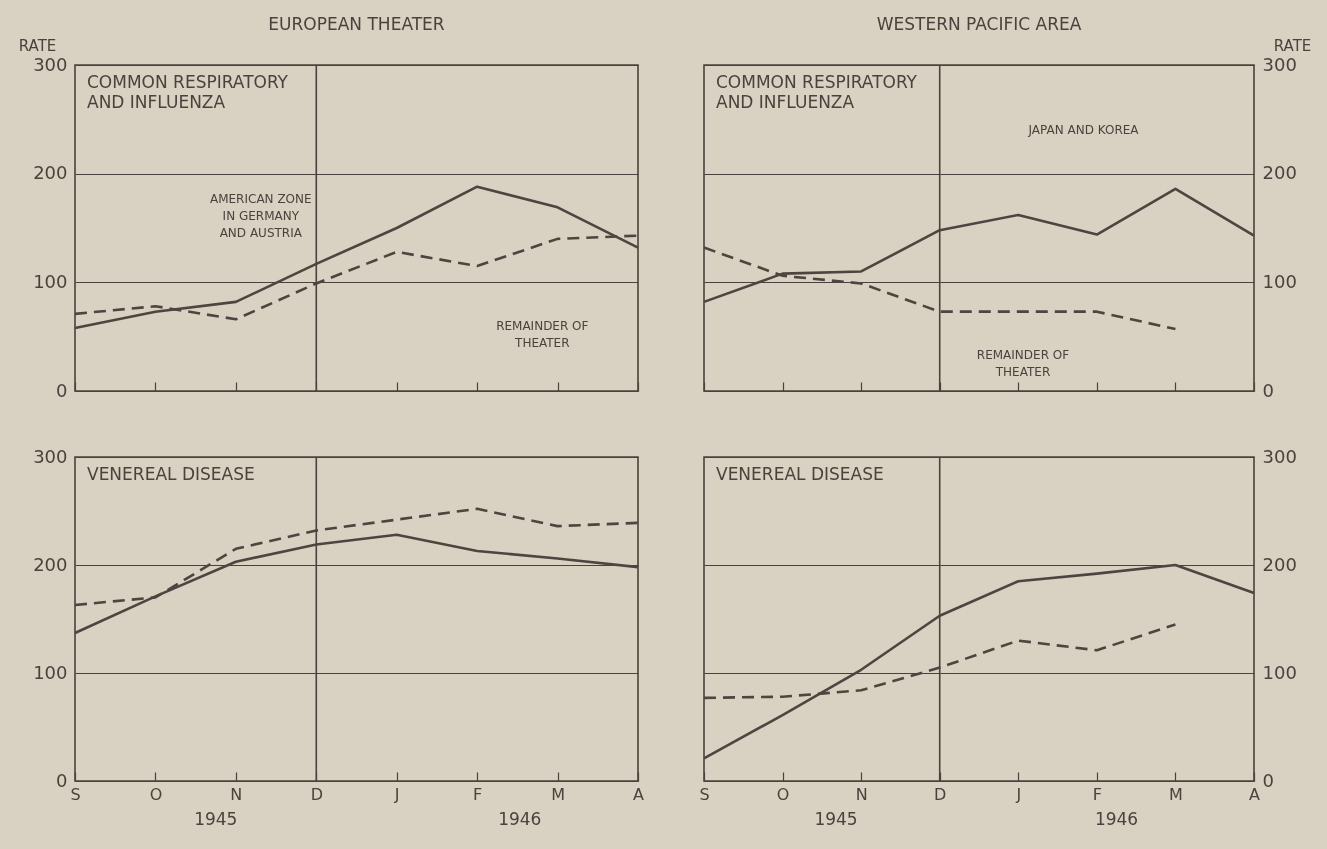 The height and width of the screenshot is (849, 1327). Describe the element at coordinates (979, 24) in the screenshot. I see `chart-title: WESTERN PACIFIC AREA` at that location.